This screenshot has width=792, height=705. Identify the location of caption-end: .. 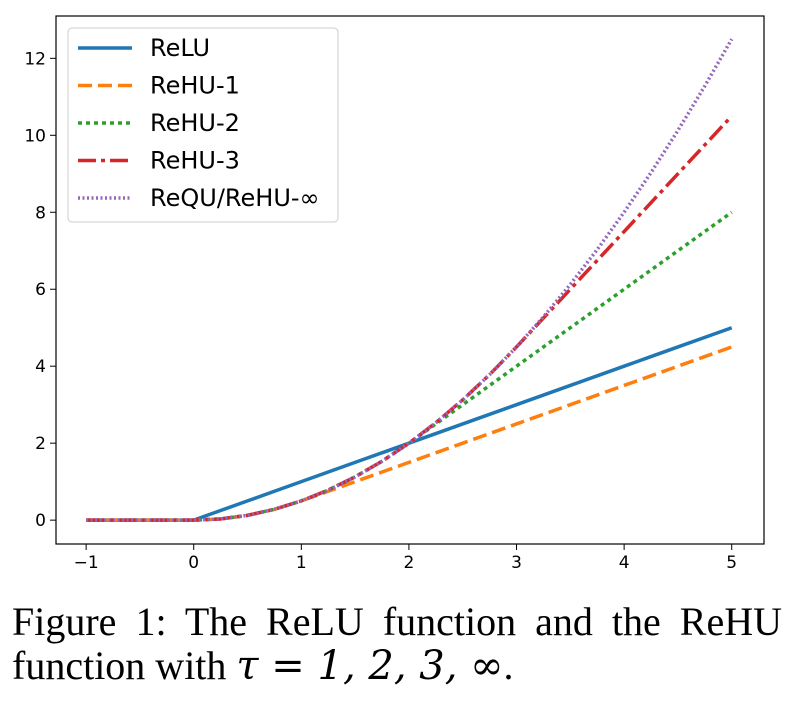
(508, 665).